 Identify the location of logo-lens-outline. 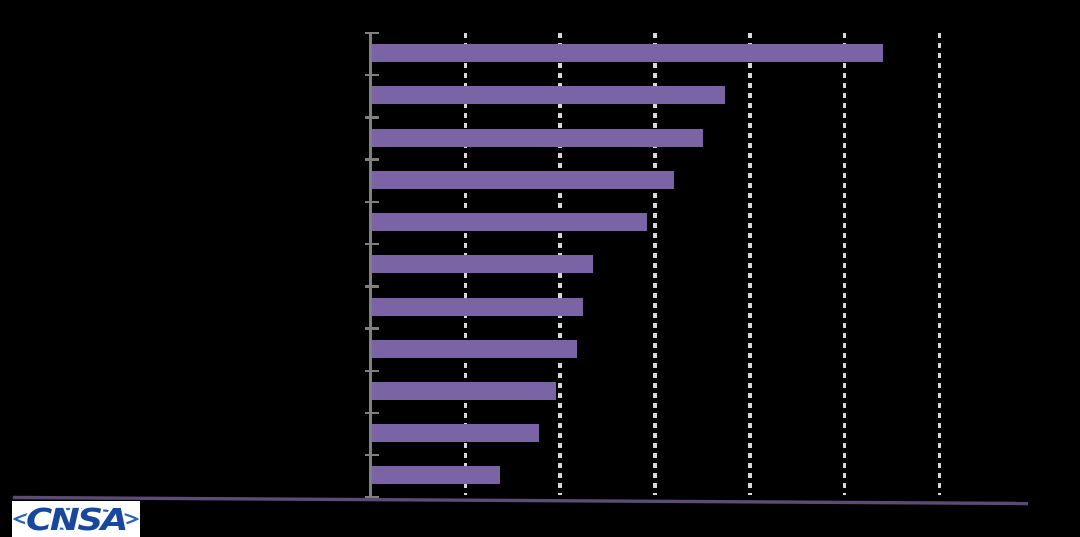
(76, 519).